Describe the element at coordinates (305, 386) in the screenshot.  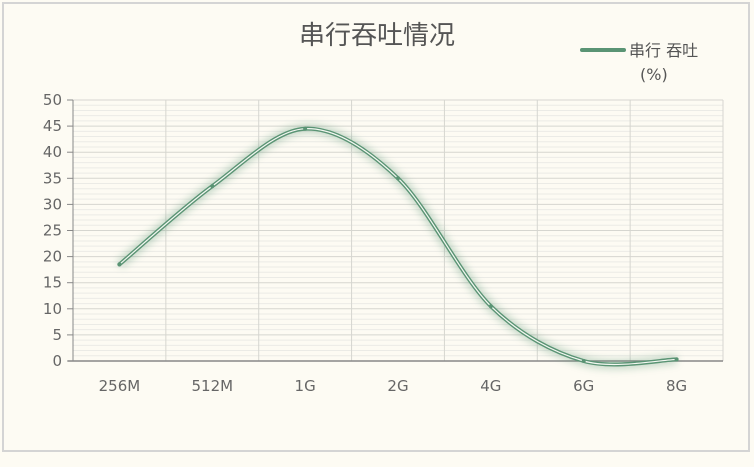
I see `x-tick-label: 1G` at that location.